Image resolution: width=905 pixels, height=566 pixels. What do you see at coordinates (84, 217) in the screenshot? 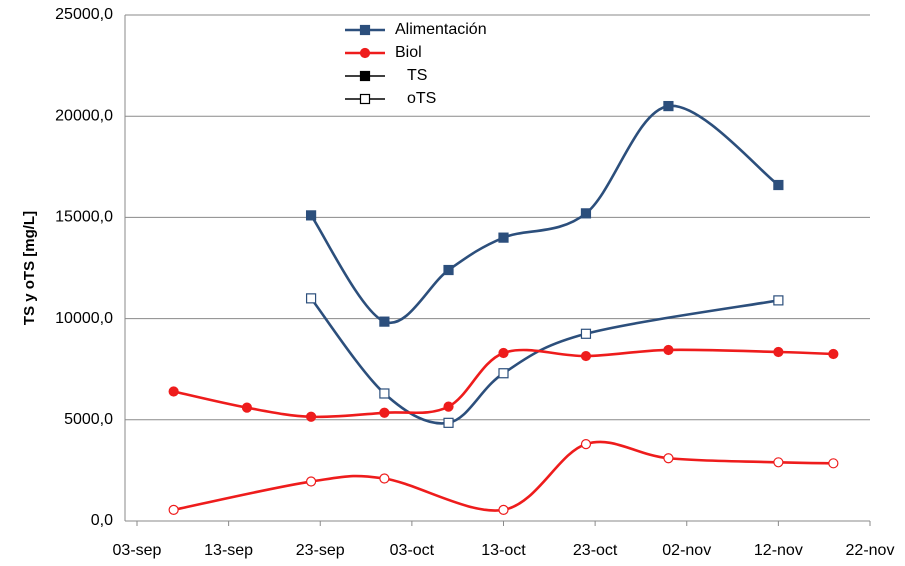
I see `y-tick-label: 15000,0` at bounding box center [84, 217].